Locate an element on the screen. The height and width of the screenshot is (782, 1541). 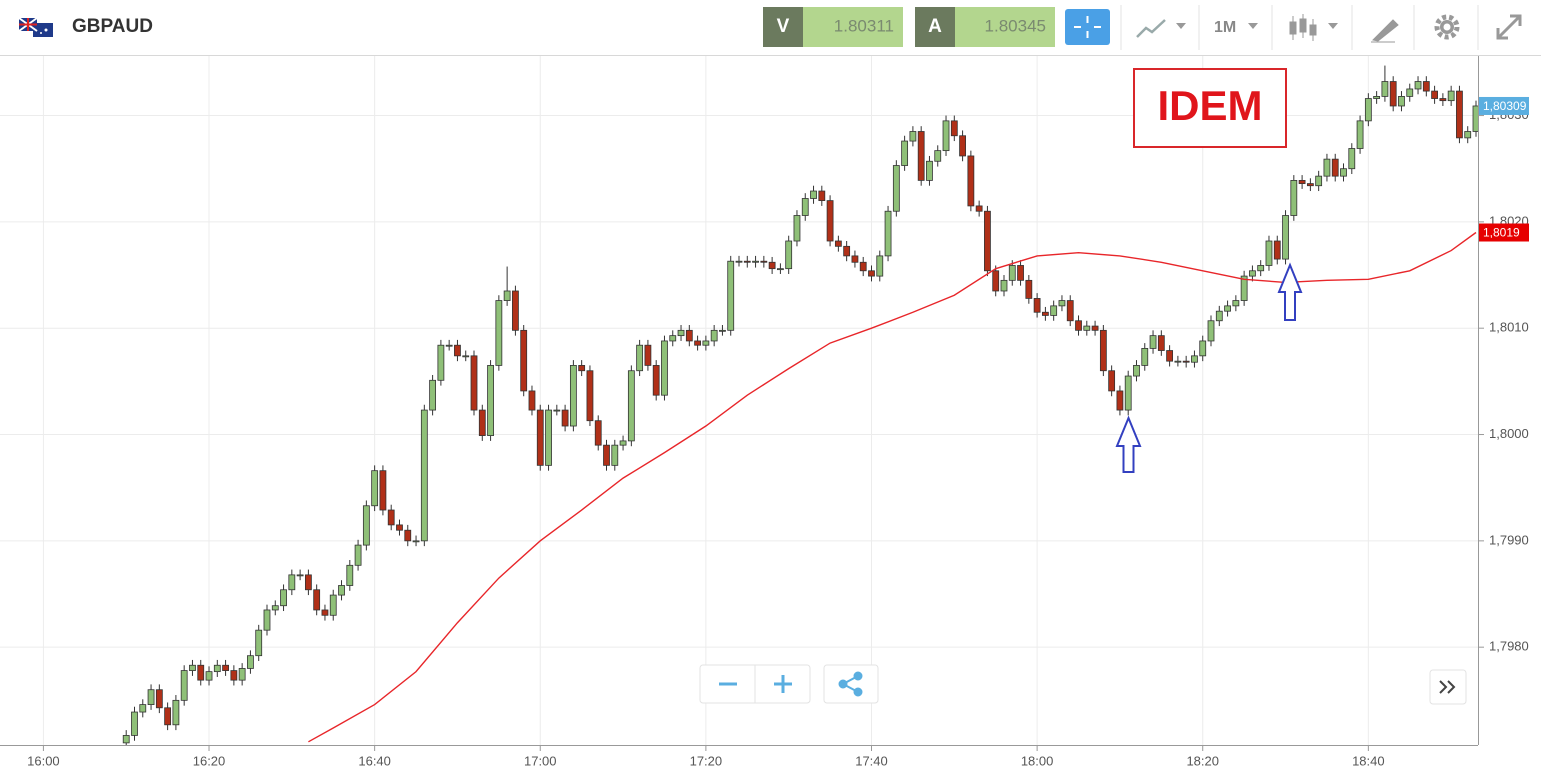
buy-price-box is located at coordinates (1005, 27).